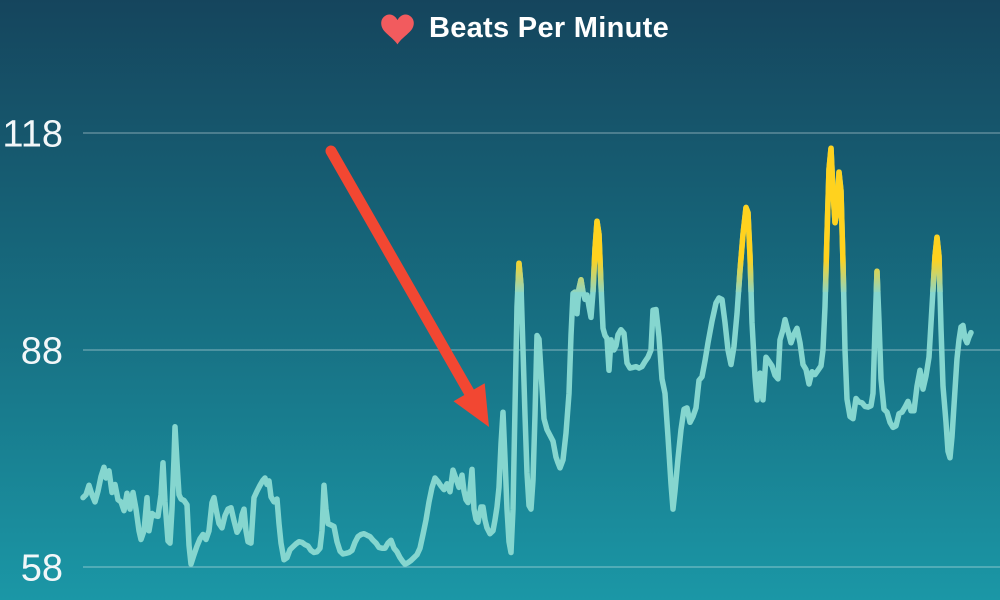 The image size is (1000, 600). Describe the element at coordinates (407, 286) in the screenshot. I see `annotation-arrow` at that location.